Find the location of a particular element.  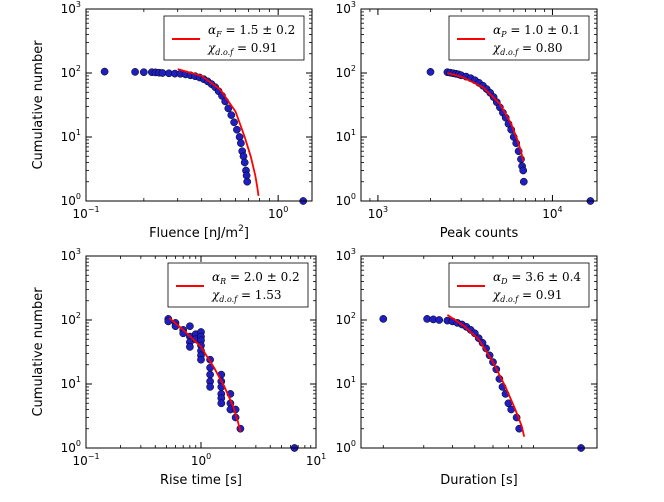

legend-alpha: αR = 2.0 ± 0.2 is located at coordinates (256, 278).